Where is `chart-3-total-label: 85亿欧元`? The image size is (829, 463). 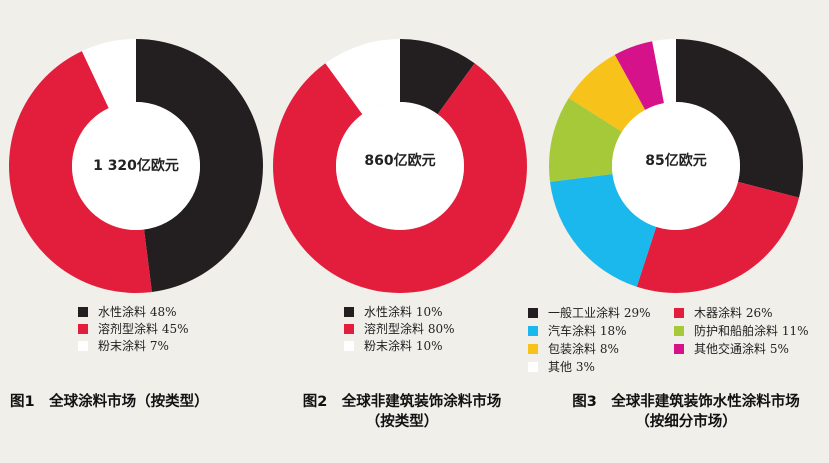
chart-3-total-label: 85亿欧元 is located at coordinates (676, 161).